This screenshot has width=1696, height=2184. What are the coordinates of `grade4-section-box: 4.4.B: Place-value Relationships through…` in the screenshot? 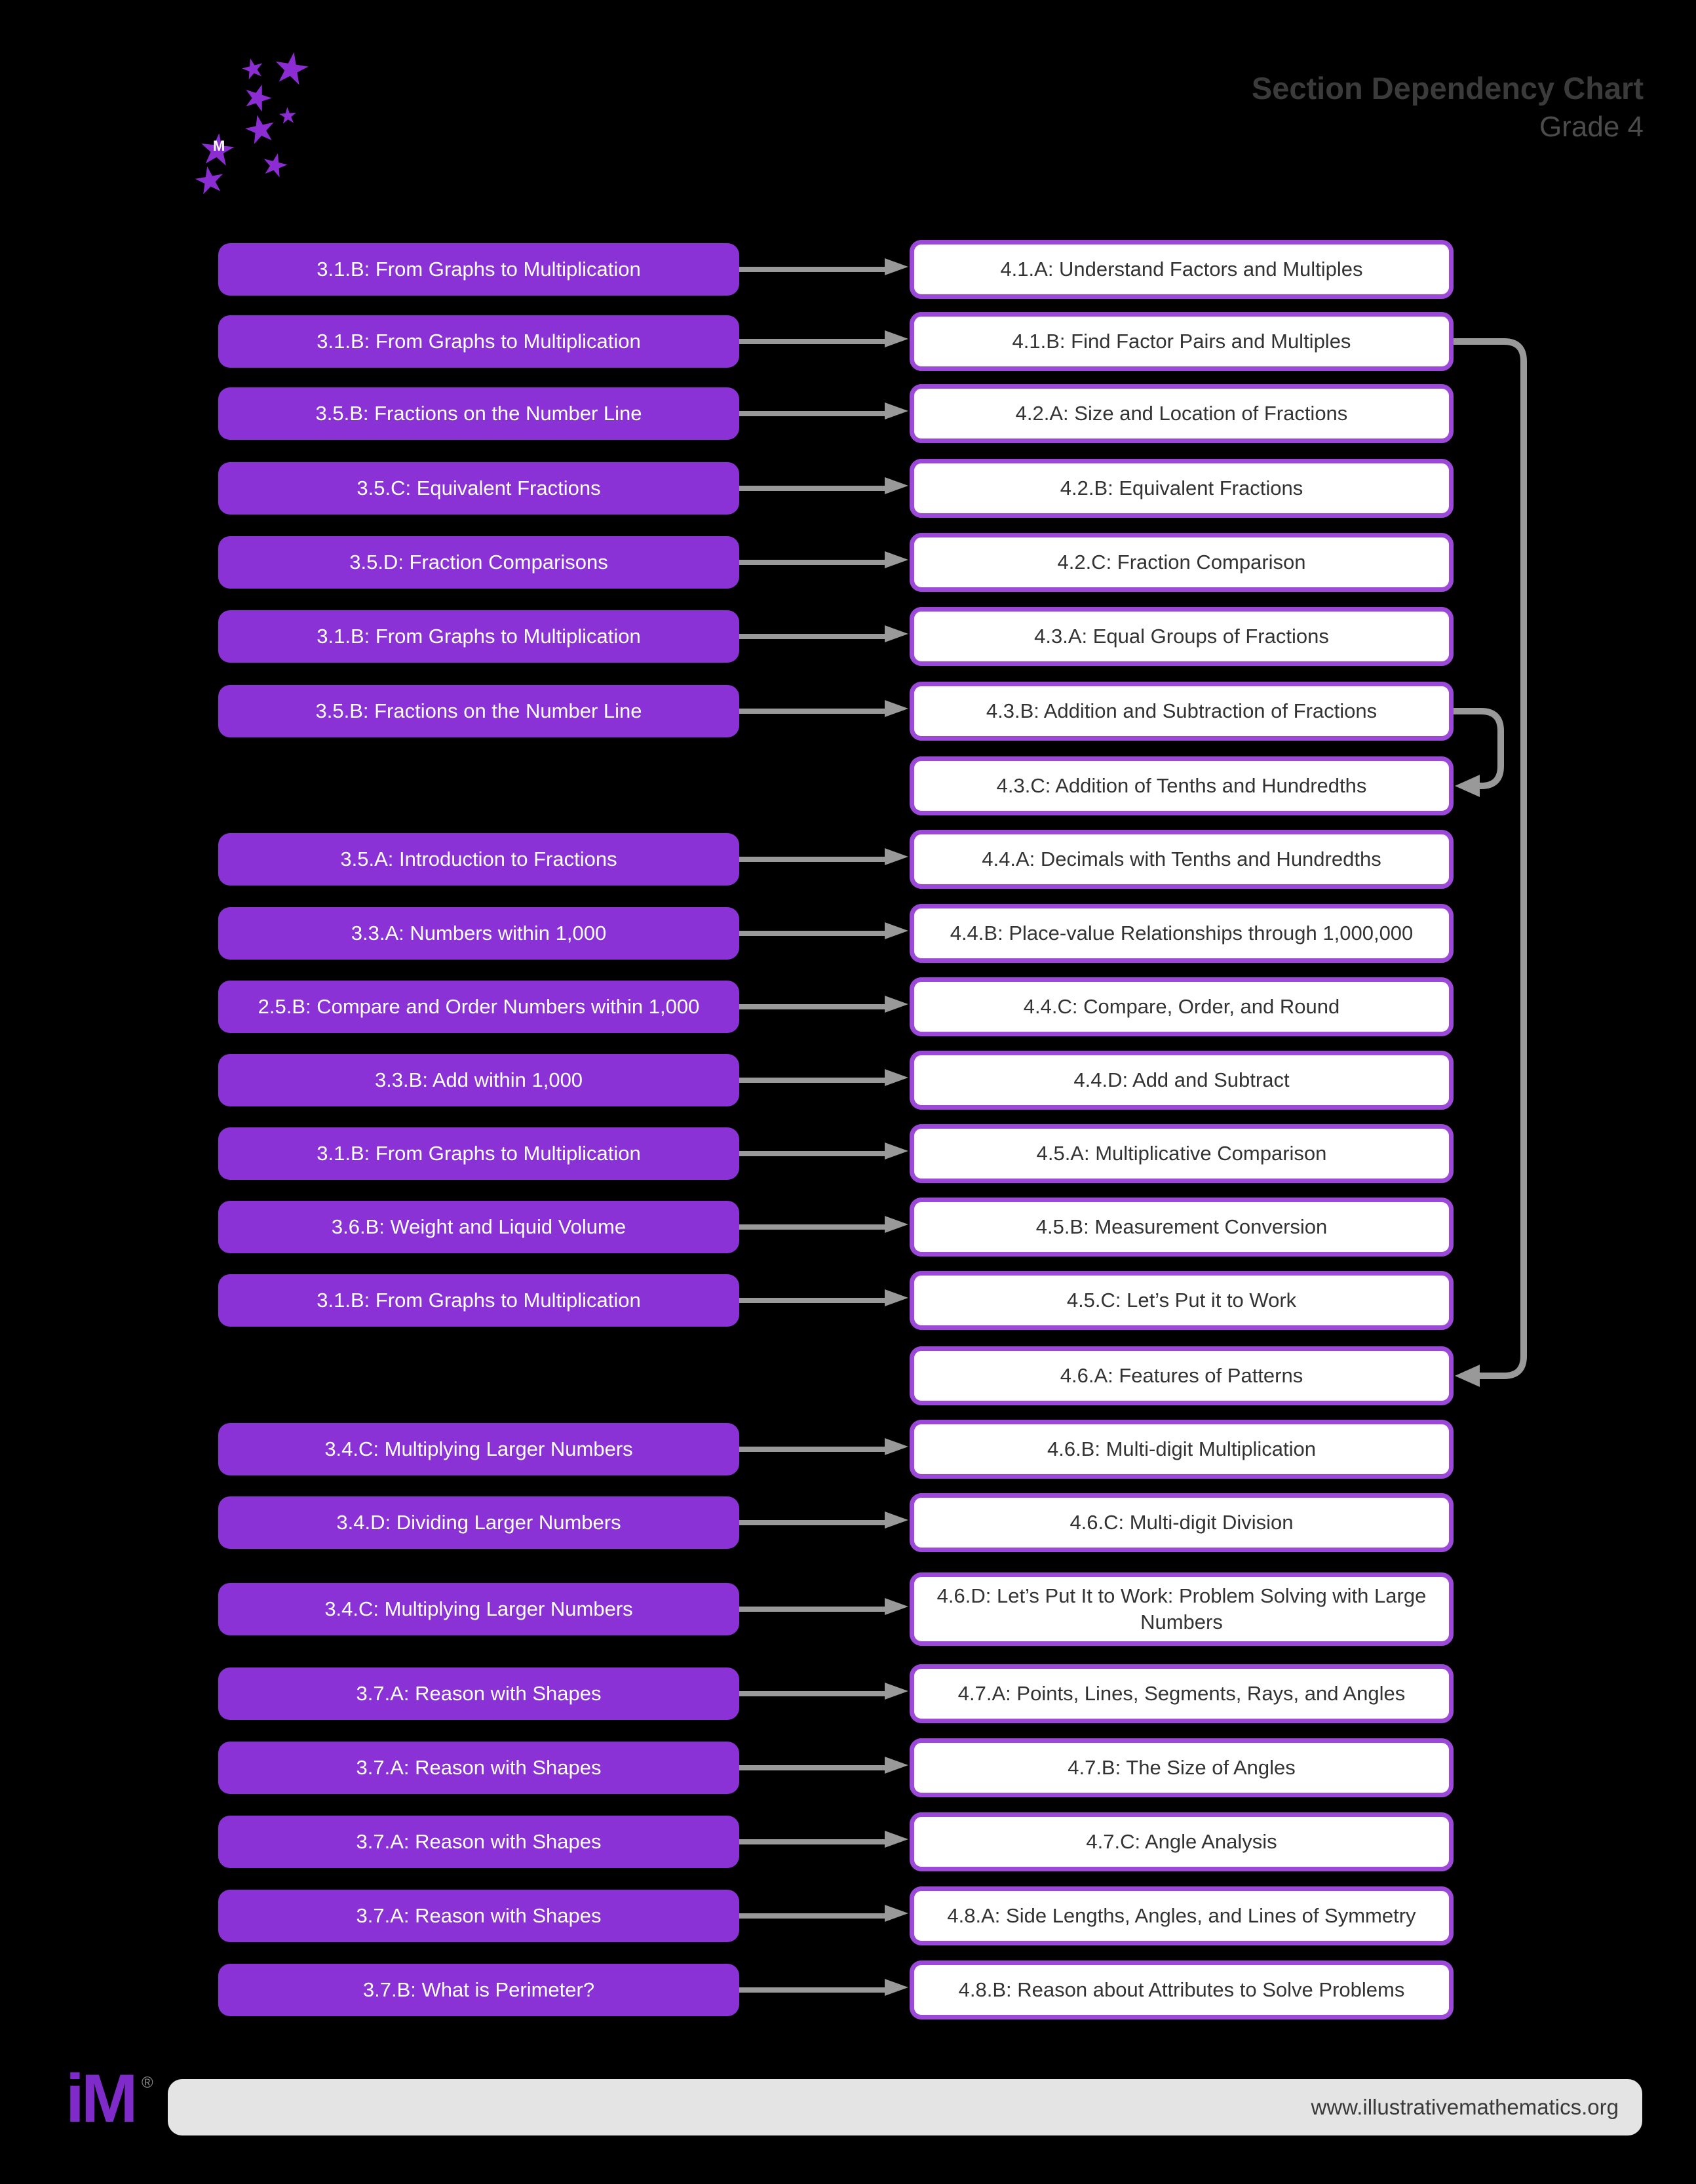 It's located at (1182, 933).